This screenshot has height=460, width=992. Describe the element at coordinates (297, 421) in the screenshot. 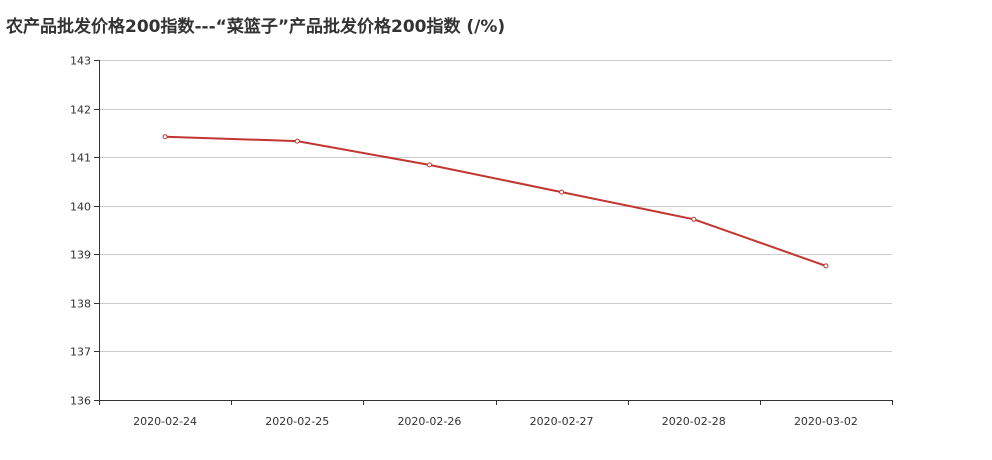

I see `x-tick-label: 2020-02-25` at that location.